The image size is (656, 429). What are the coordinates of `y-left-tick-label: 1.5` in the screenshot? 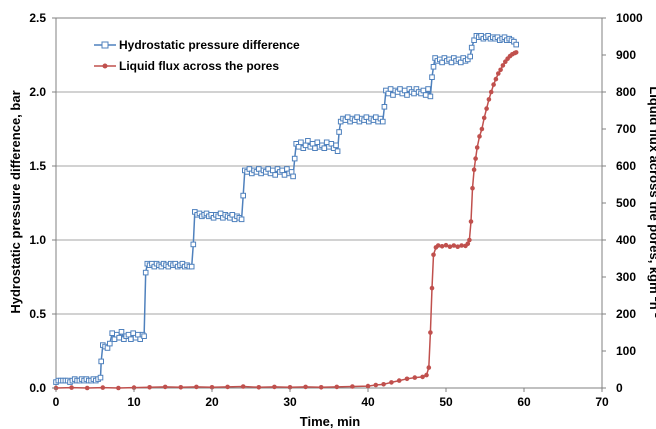 It's located at (37, 166).